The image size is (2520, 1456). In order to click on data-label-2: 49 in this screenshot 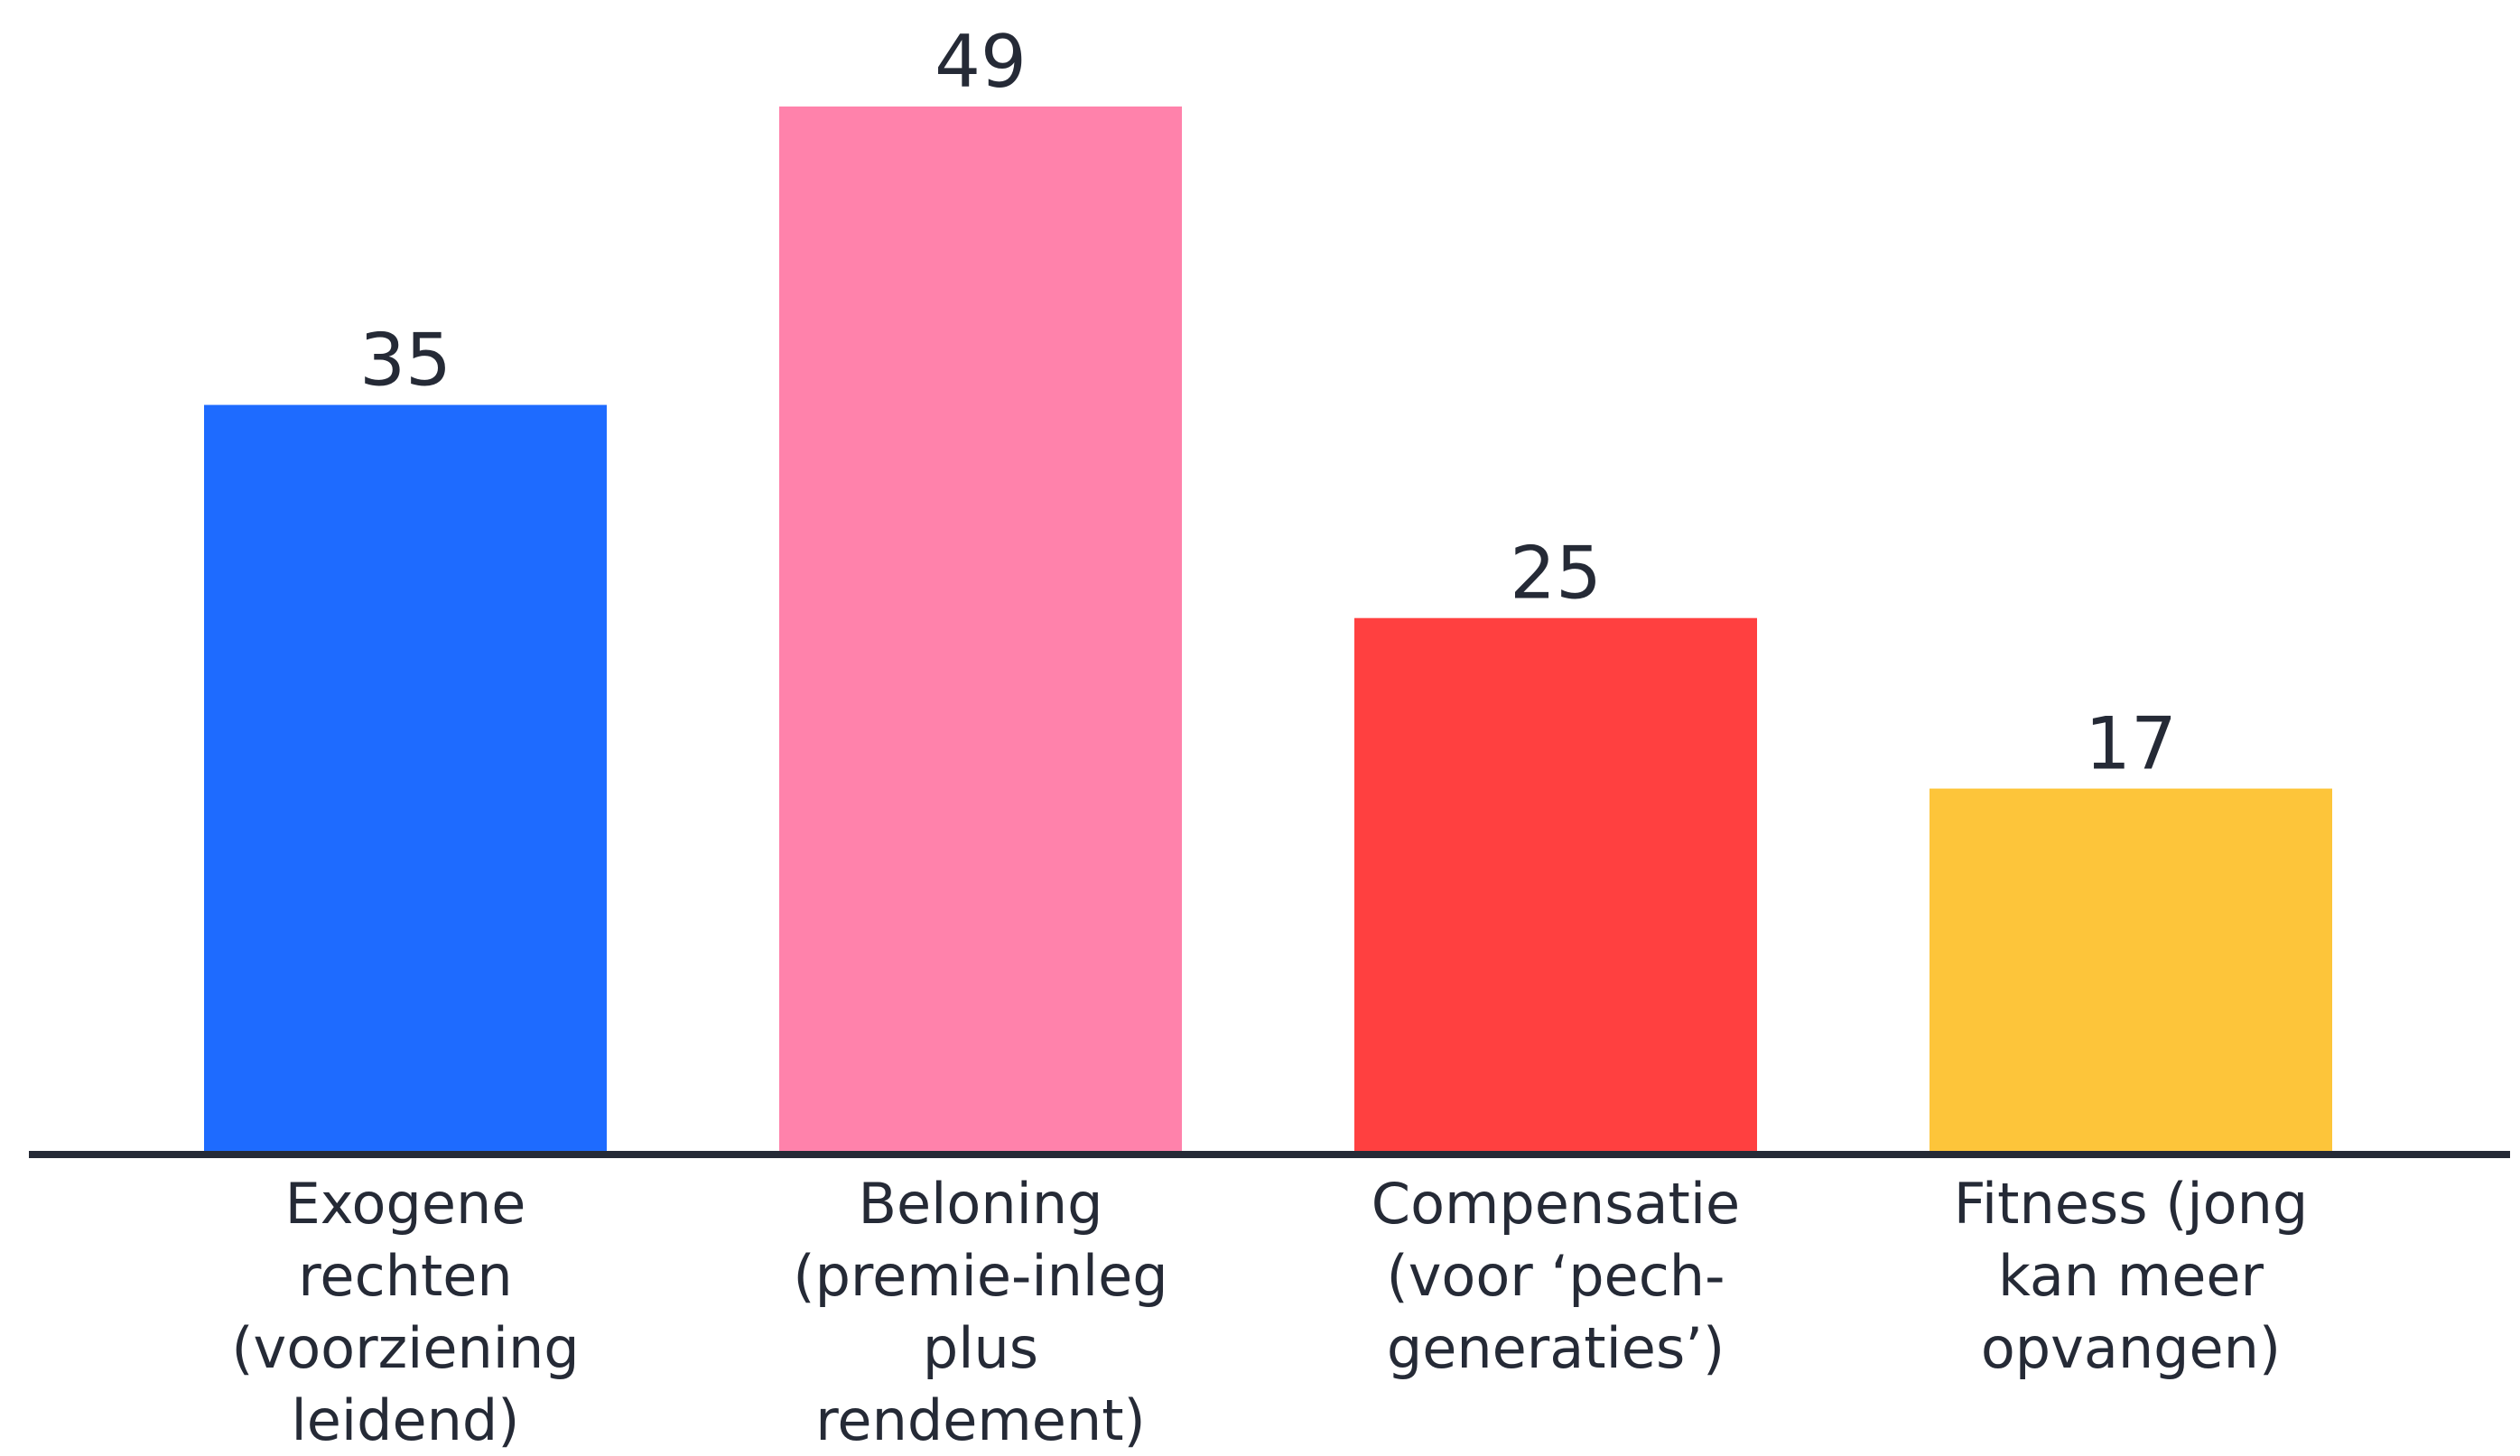, I will do `click(981, 62)`.